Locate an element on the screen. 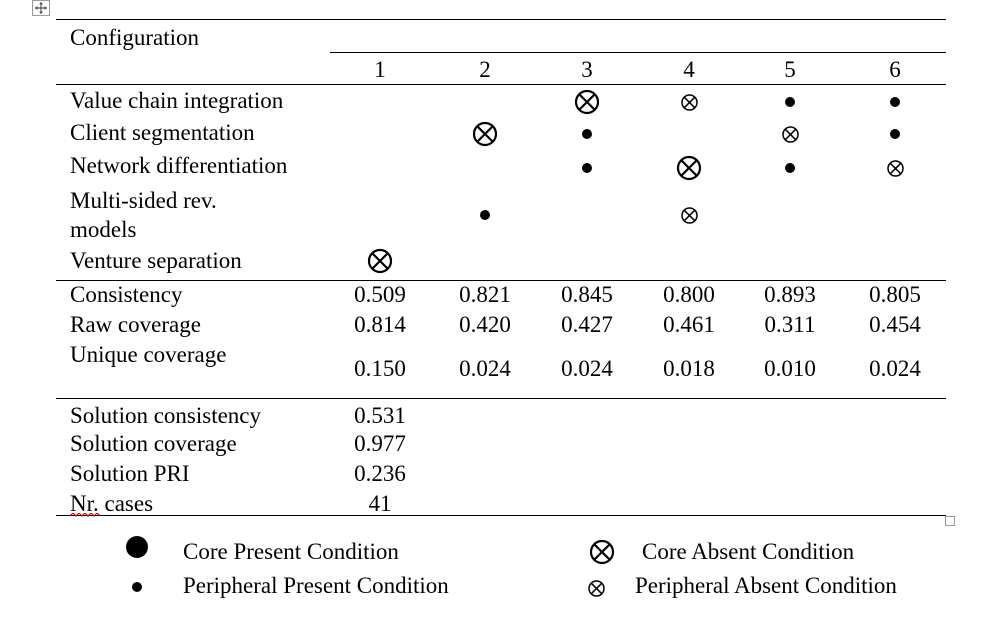 Image resolution: width=1006 pixels, height=636 pixels. solution-value: 41 is located at coordinates (380, 503).